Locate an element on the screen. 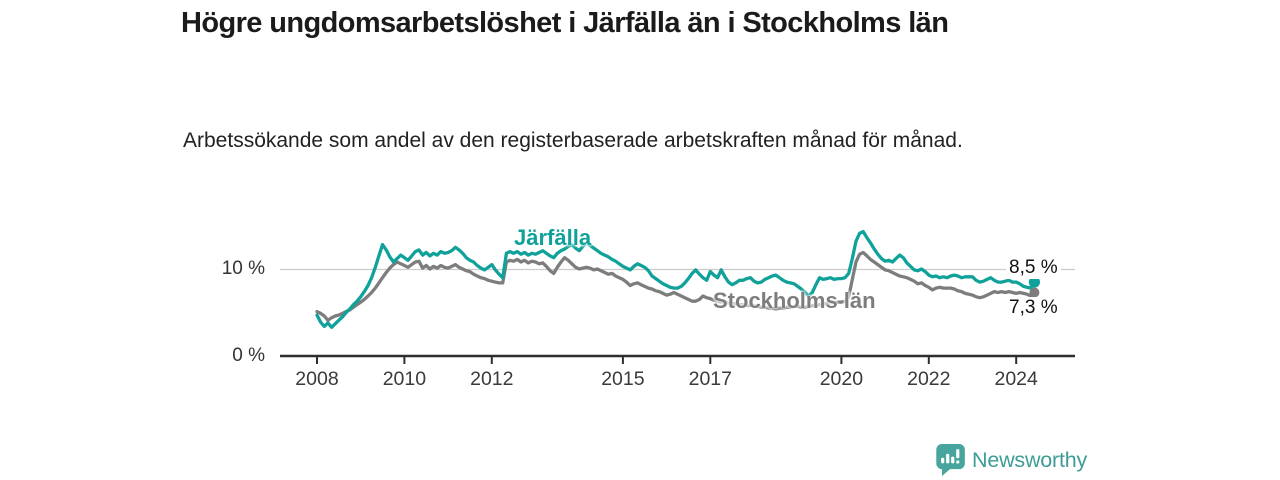 This screenshot has width=1280, height=480. series-label-stockholms-lan: Stockholms län is located at coordinates (794, 300).